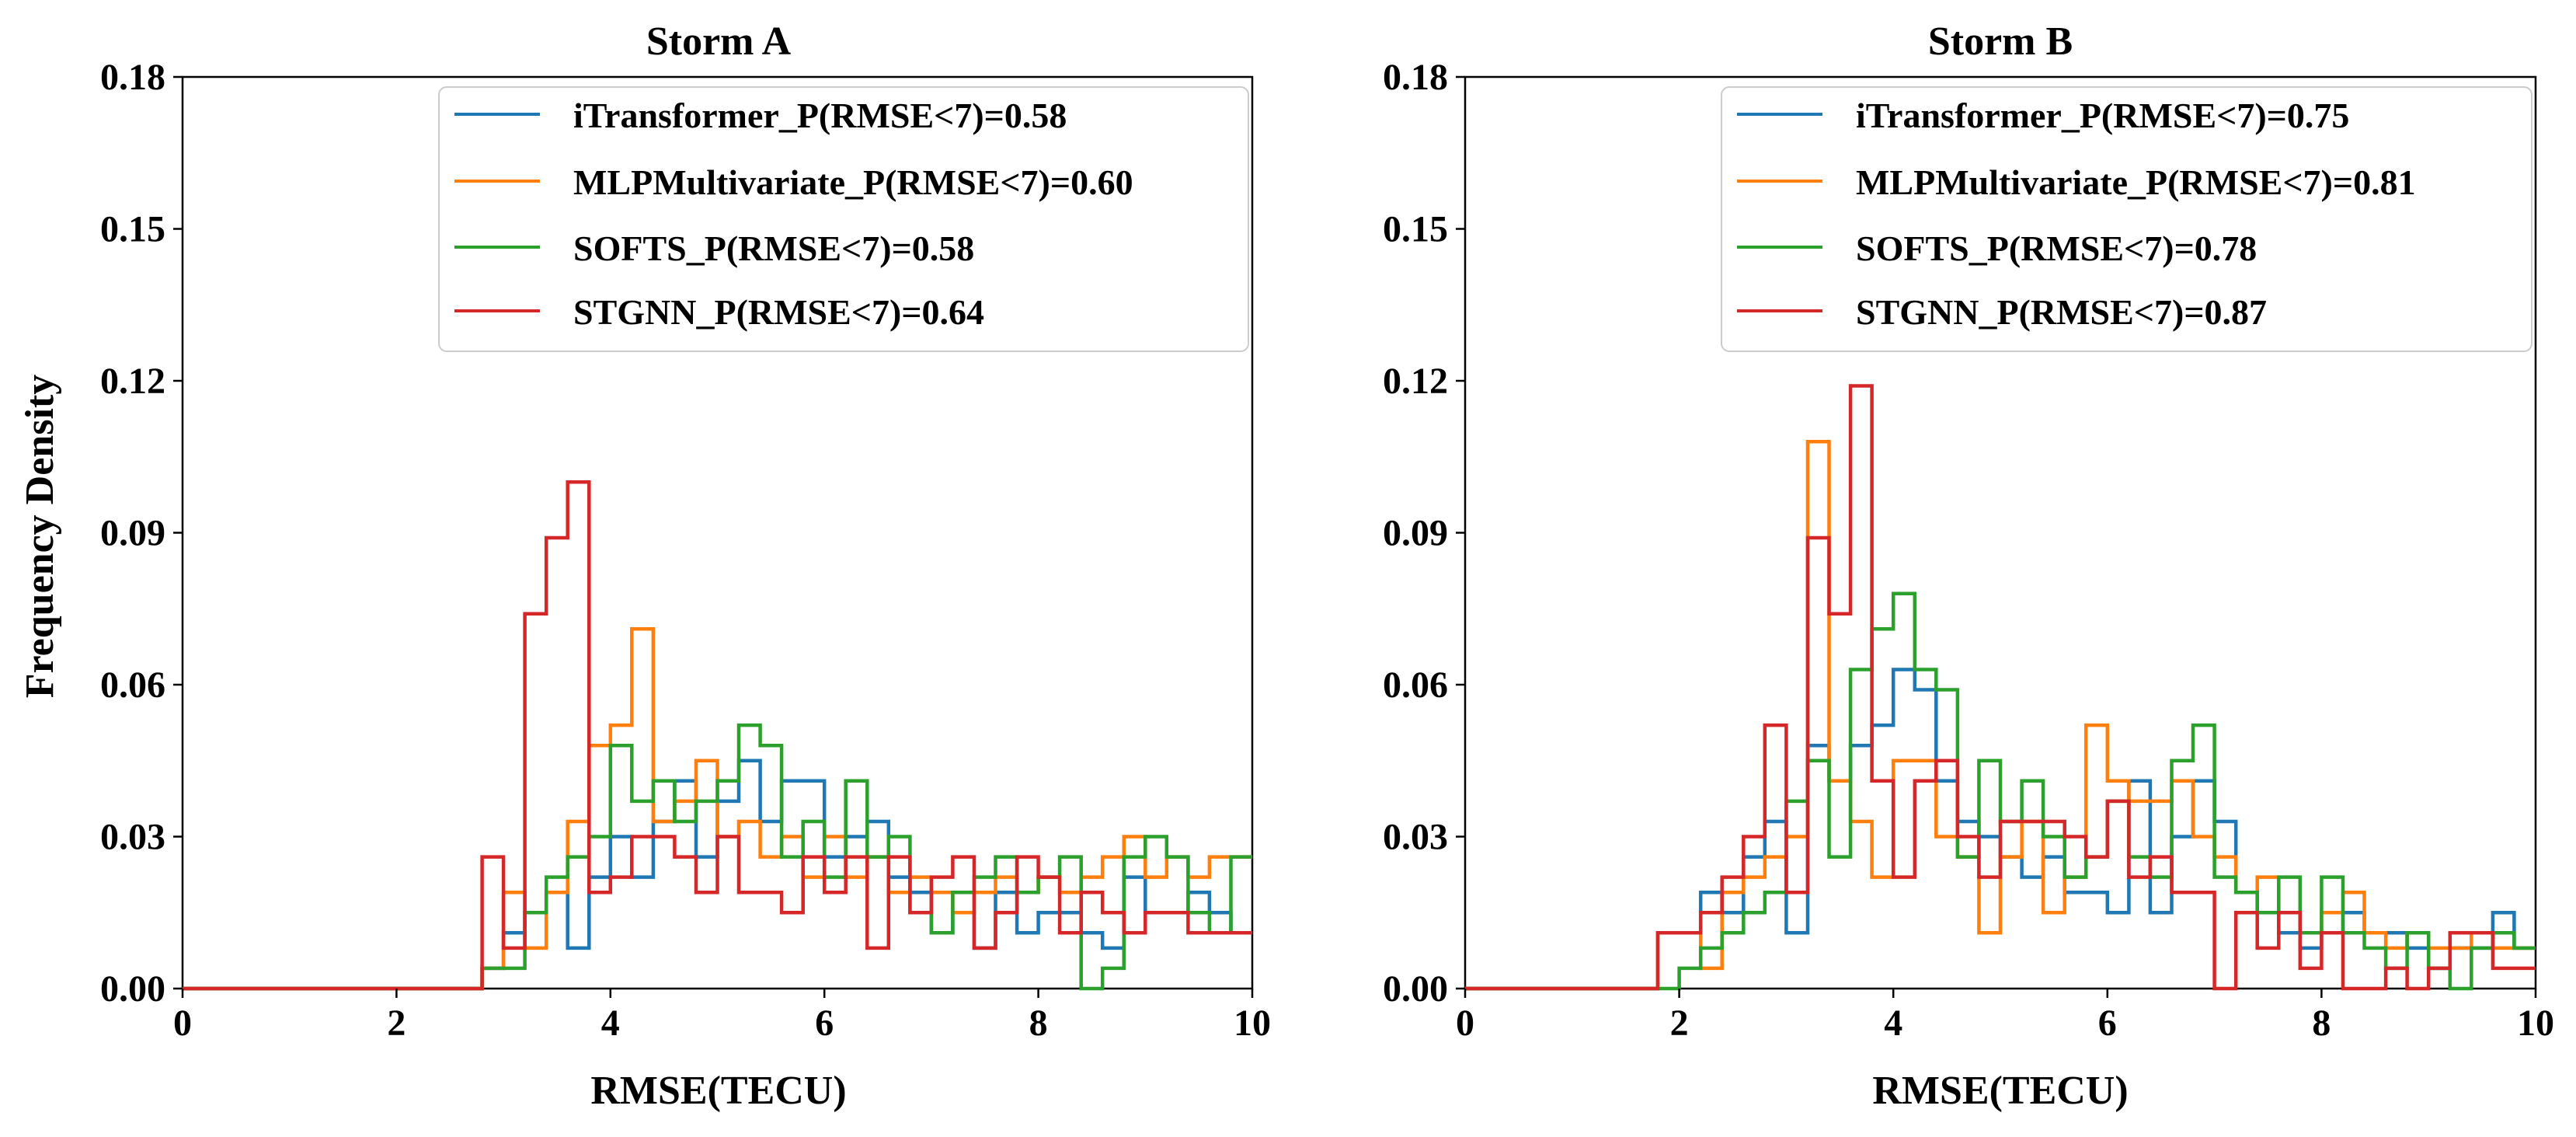 This screenshot has width=2576, height=1137. Describe the element at coordinates (2056, 248) in the screenshot. I see `legend-entry: SOFTS_P(RMSE<7)=0.78` at that location.